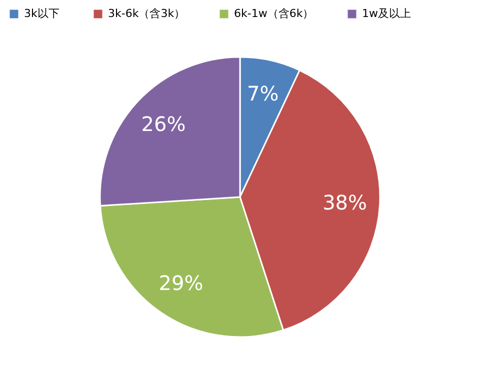 Image resolution: width=500 pixels, height=382 pixels. I want to click on data-label: 29%, so click(181, 282).